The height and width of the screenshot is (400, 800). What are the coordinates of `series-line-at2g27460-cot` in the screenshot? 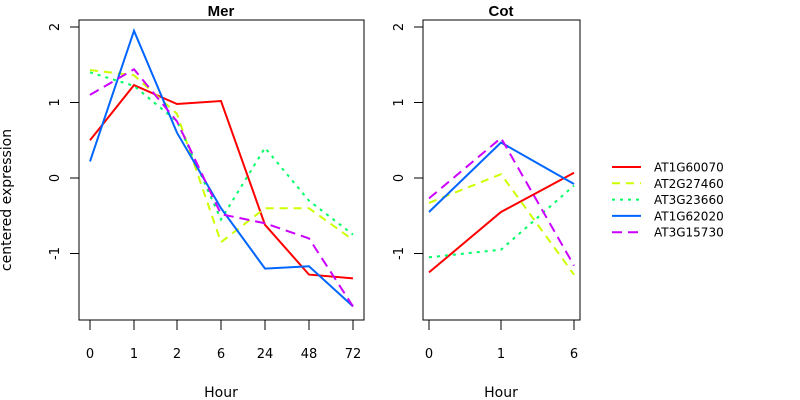 It's located at (501, 224).